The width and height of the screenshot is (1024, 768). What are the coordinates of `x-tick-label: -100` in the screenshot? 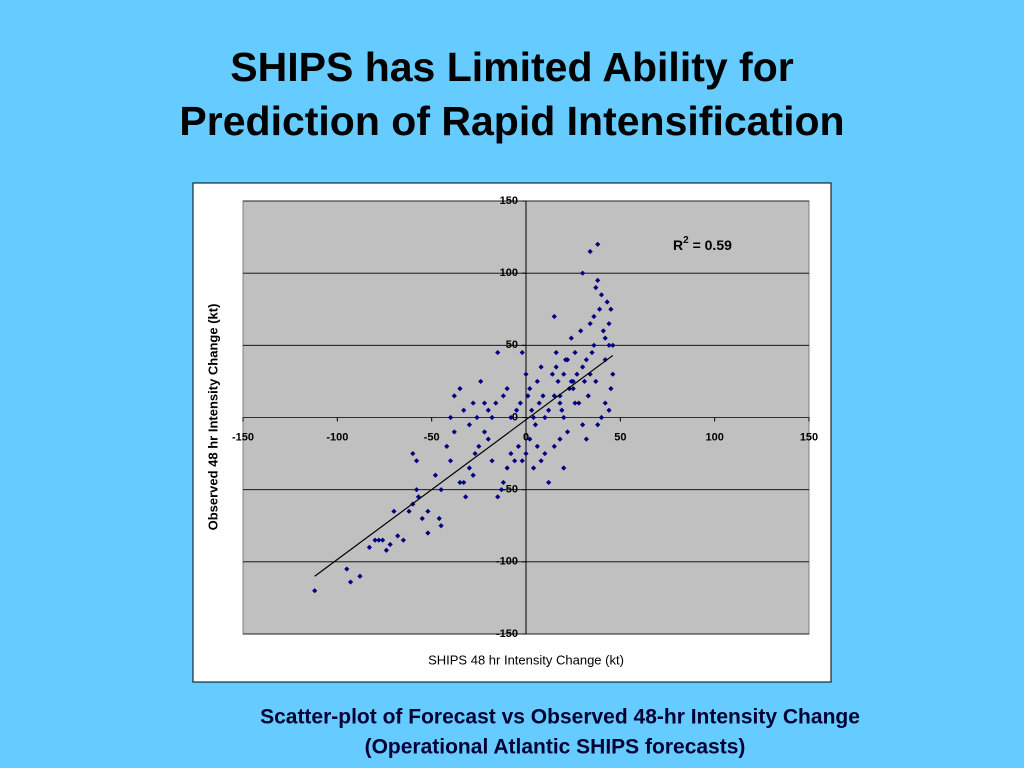 It's located at (337, 437).